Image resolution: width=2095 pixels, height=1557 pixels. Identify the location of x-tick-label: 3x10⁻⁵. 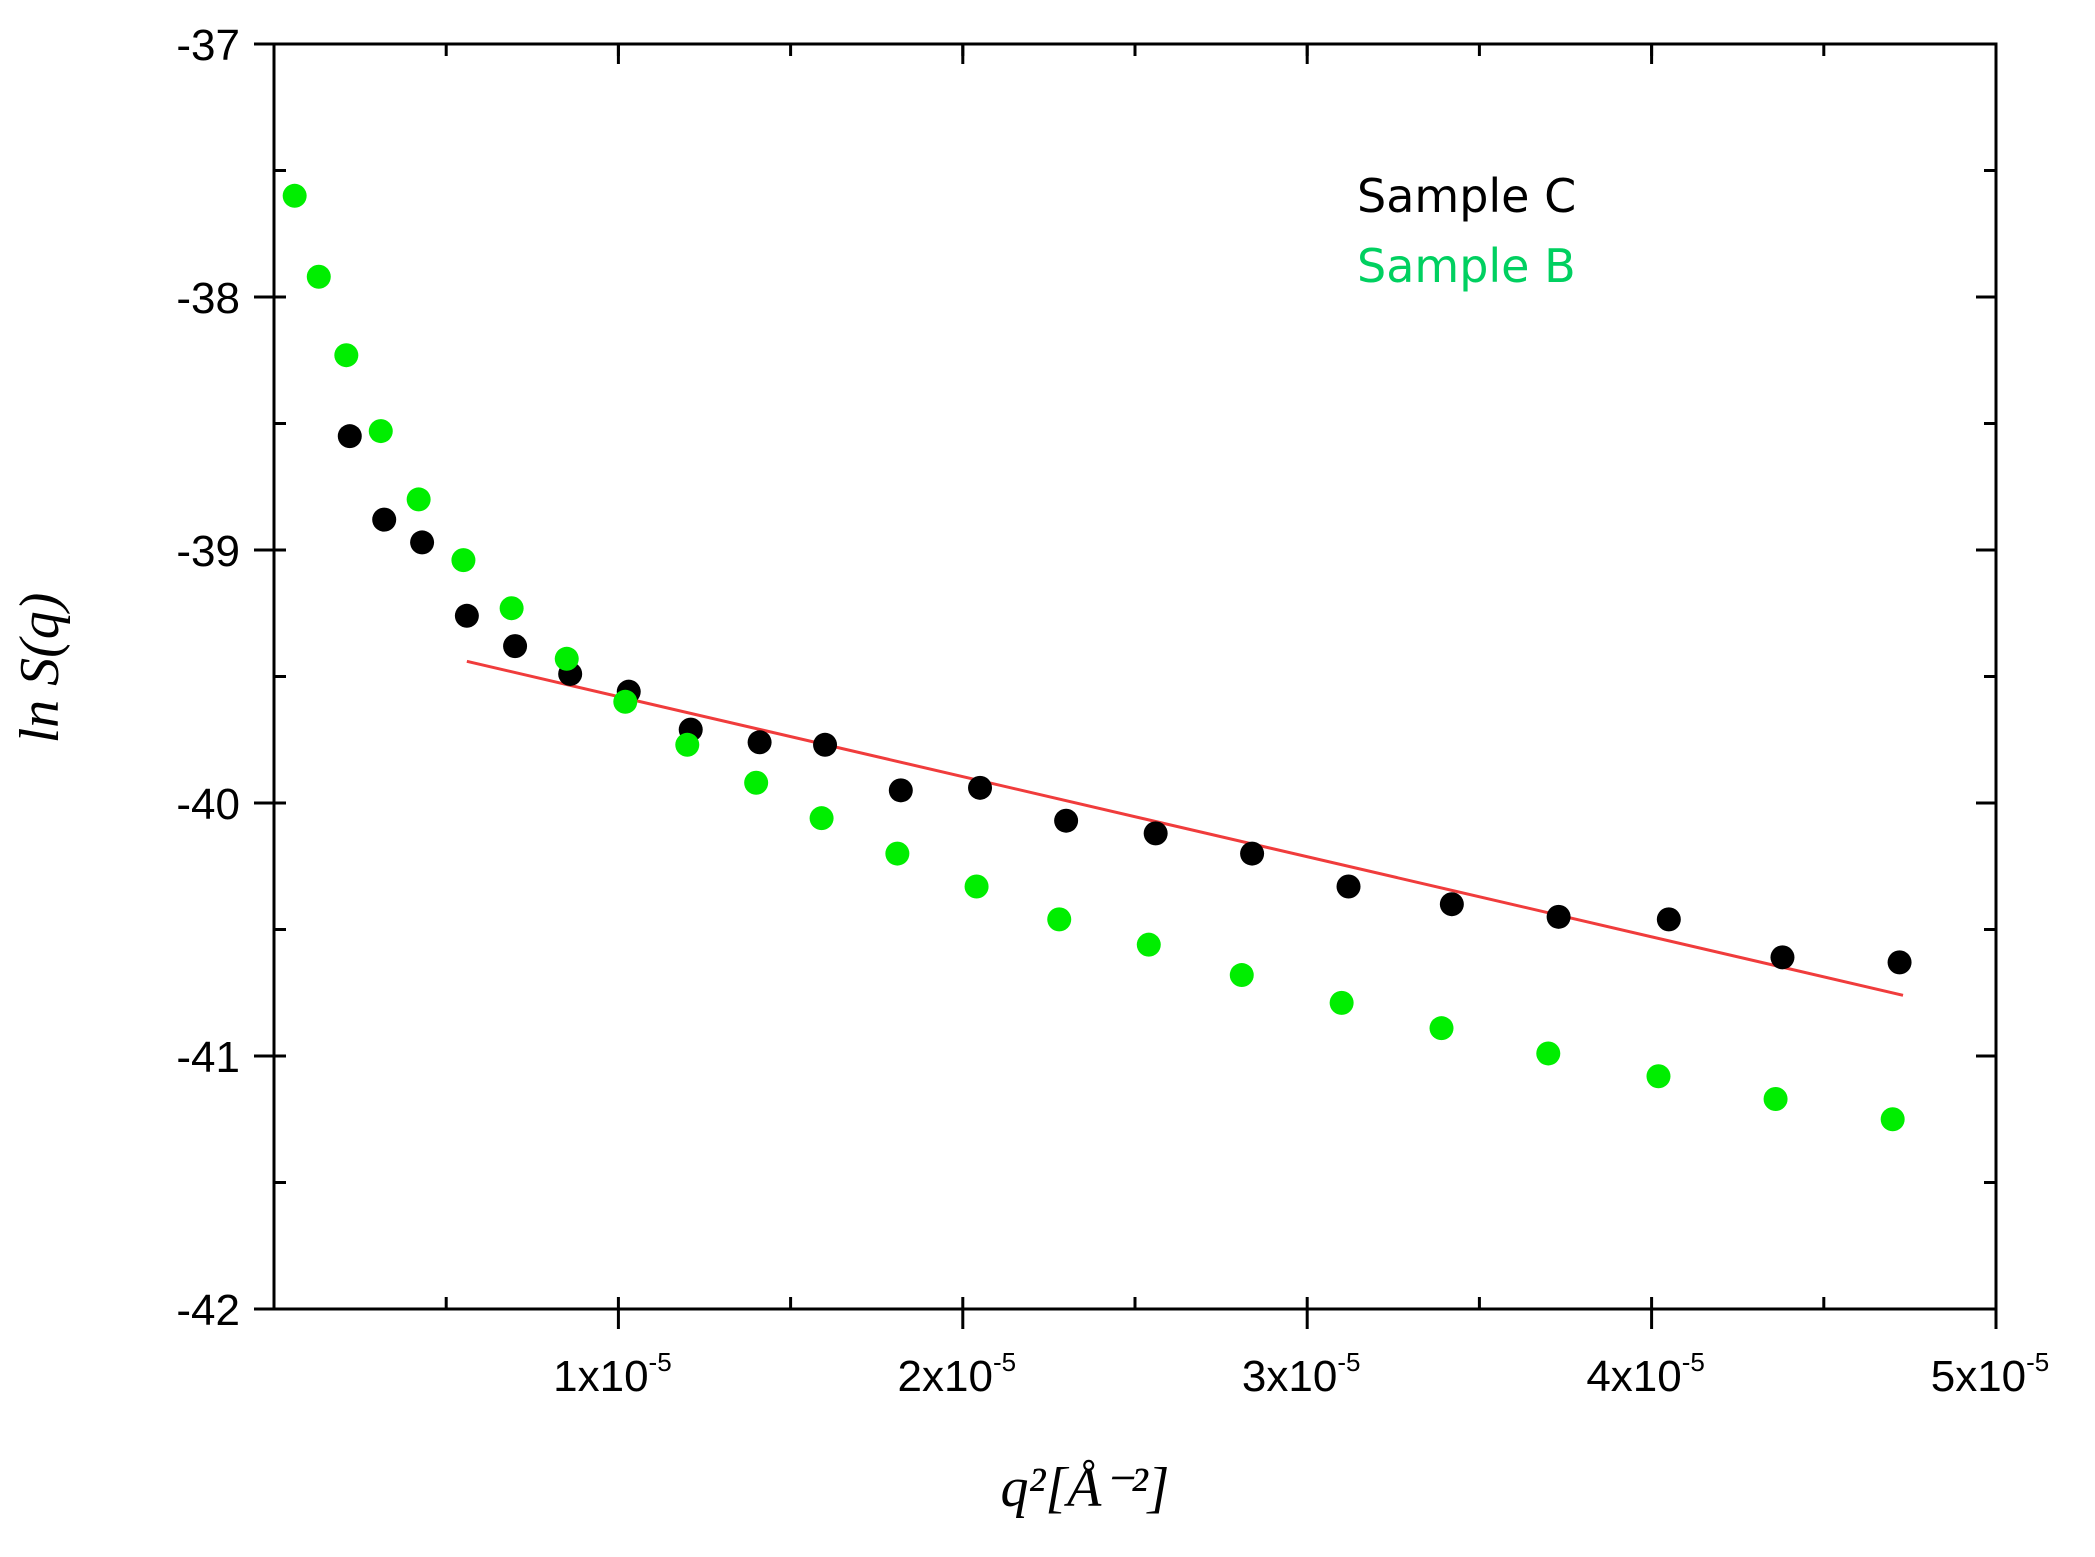
(1301, 1374).